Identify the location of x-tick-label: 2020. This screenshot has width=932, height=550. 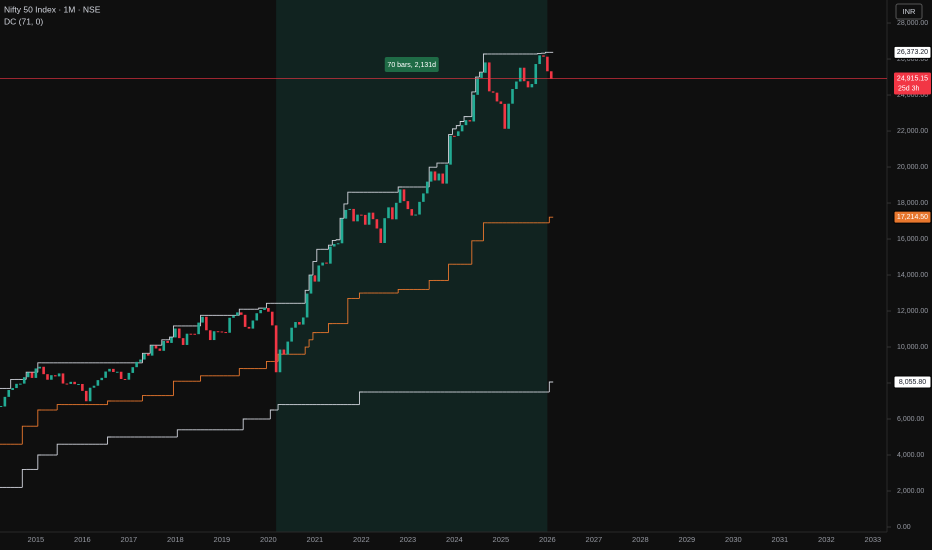
(268, 539).